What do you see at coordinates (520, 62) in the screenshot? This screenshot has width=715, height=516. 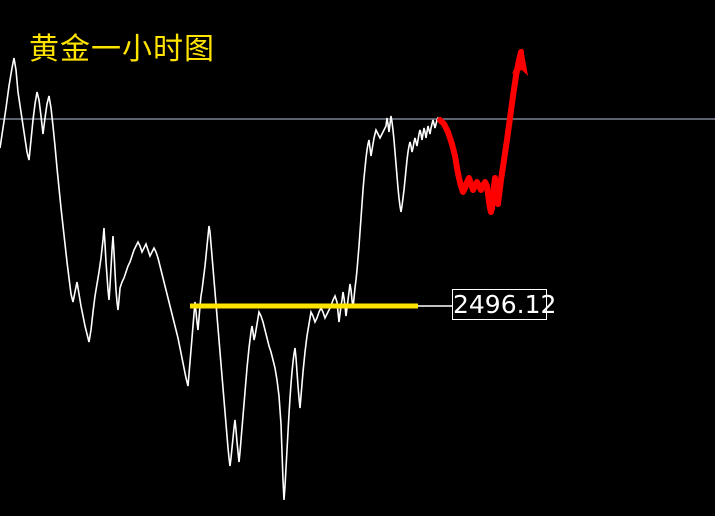 I see `forecast-arrow-head-icon` at bounding box center [520, 62].